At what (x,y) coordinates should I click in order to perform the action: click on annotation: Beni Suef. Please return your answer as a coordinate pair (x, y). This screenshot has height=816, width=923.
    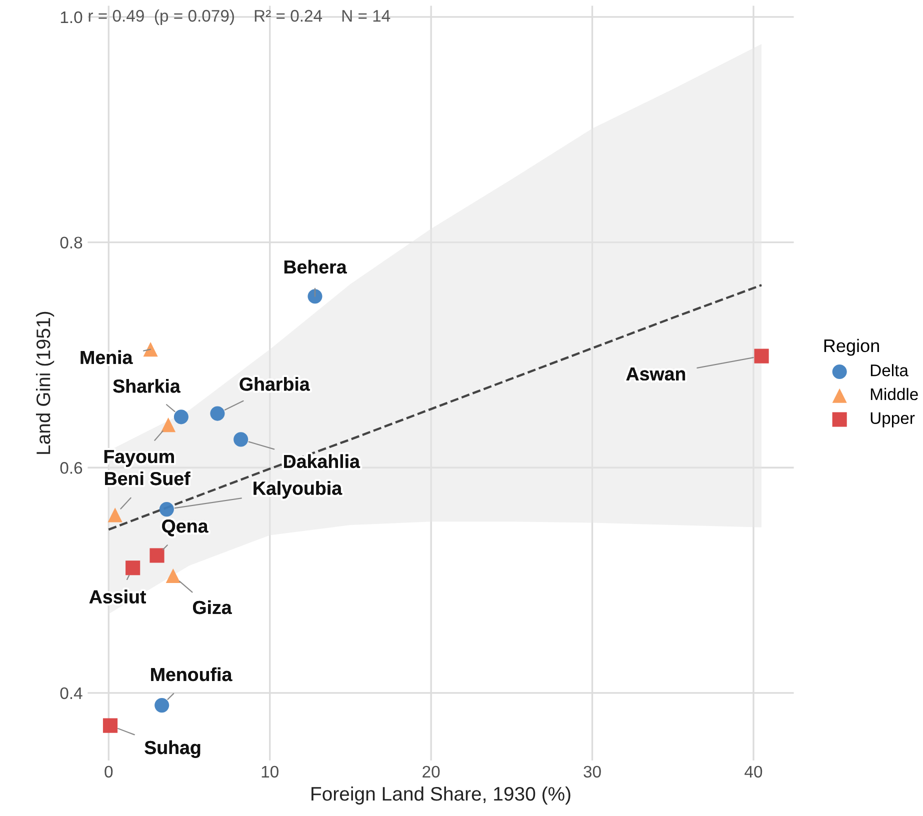
    Looking at the image, I should click on (147, 478).